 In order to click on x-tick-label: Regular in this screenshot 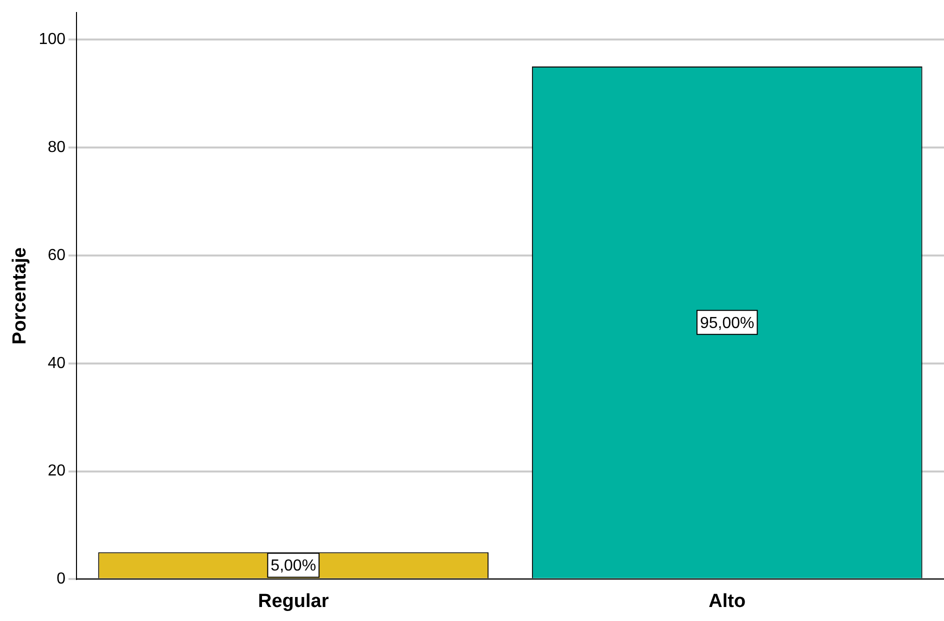, I will do `click(294, 601)`.